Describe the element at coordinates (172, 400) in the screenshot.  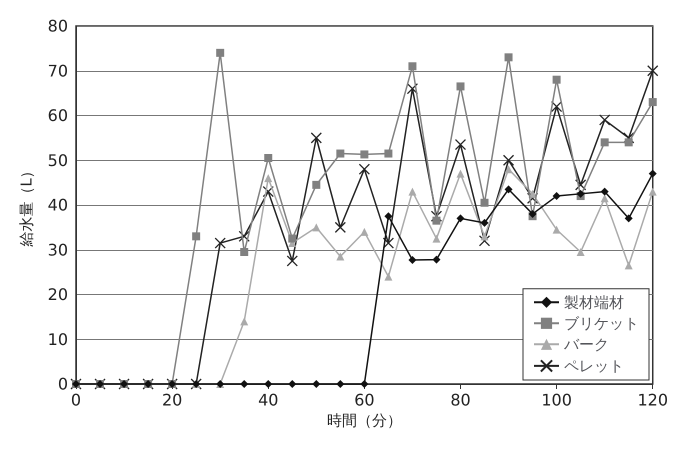
I see `x-tick-label: 20` at that location.